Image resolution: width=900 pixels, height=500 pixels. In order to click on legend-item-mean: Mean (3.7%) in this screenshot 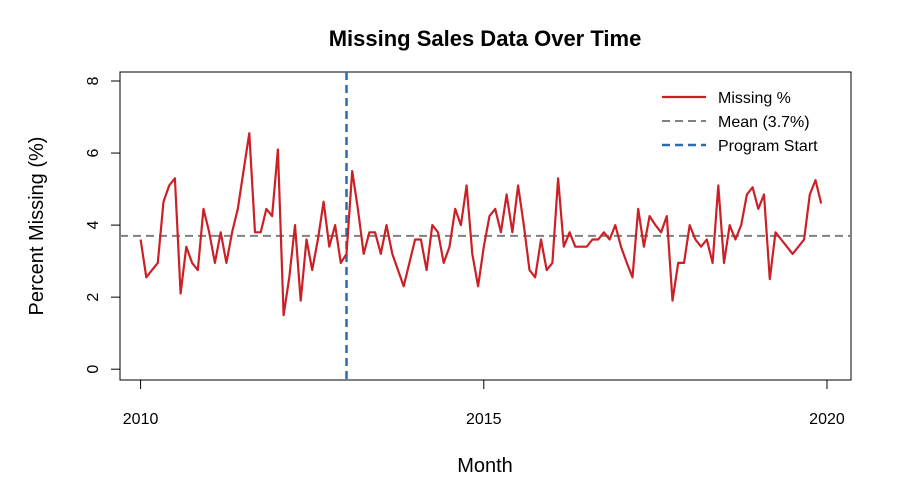, I will do `click(736, 122)`.